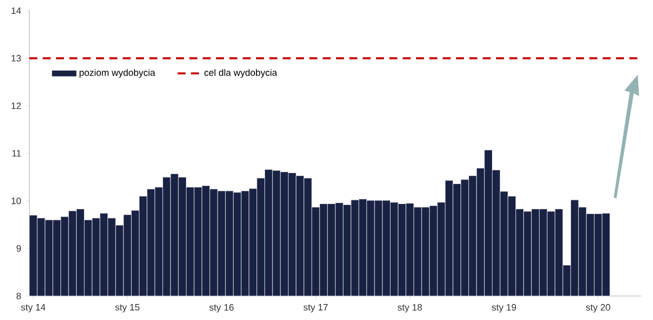 This screenshot has width=653, height=320. Describe the element at coordinates (16, 106) in the screenshot. I see `y-tick-label: 12` at that location.